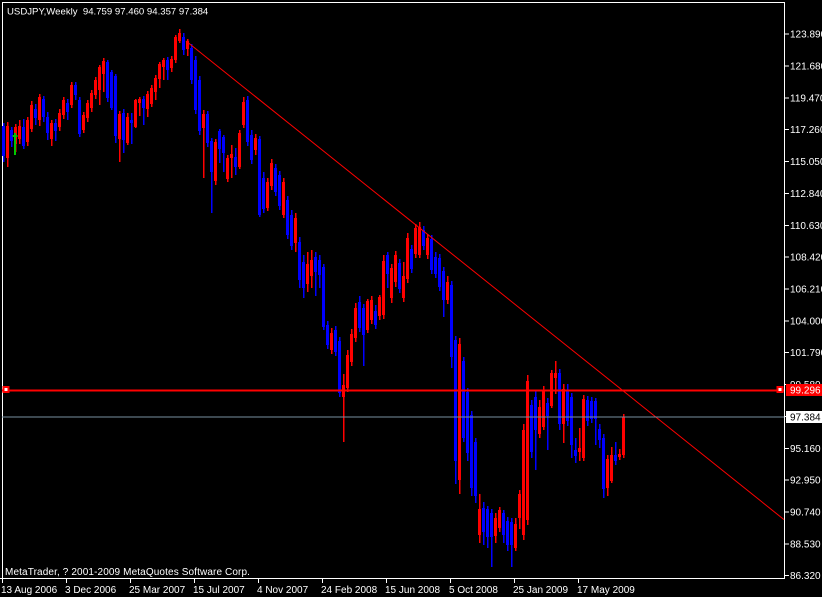 The height and width of the screenshot is (597, 822). I want to click on svg-text: 5 Oct 2008, so click(473, 590).